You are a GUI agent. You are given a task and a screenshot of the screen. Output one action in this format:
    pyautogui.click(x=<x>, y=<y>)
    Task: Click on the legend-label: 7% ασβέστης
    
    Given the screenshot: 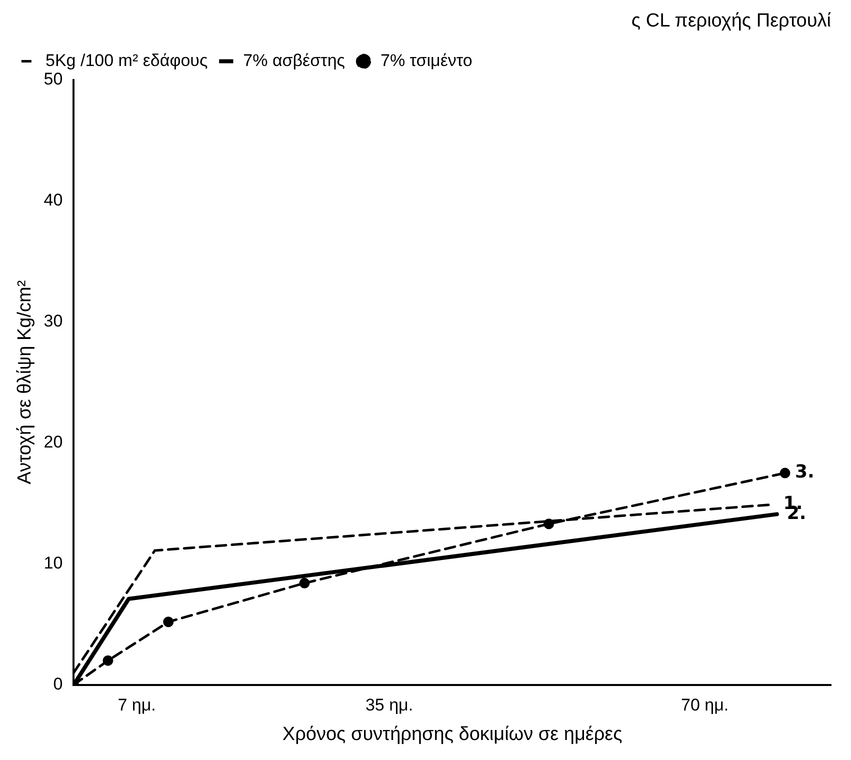 What is the action you would take?
    pyautogui.click(x=294, y=60)
    